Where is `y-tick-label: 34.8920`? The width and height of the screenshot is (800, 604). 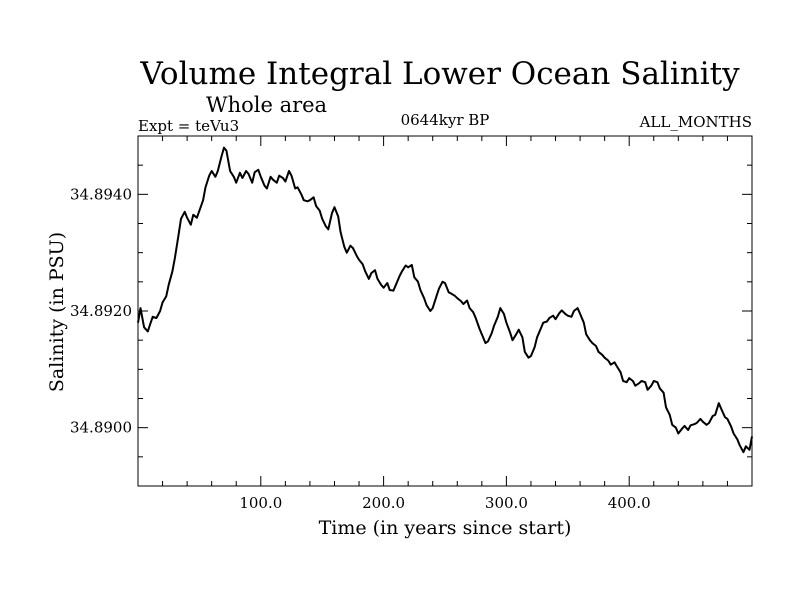 y-tick-label: 34.8920 is located at coordinates (101, 311).